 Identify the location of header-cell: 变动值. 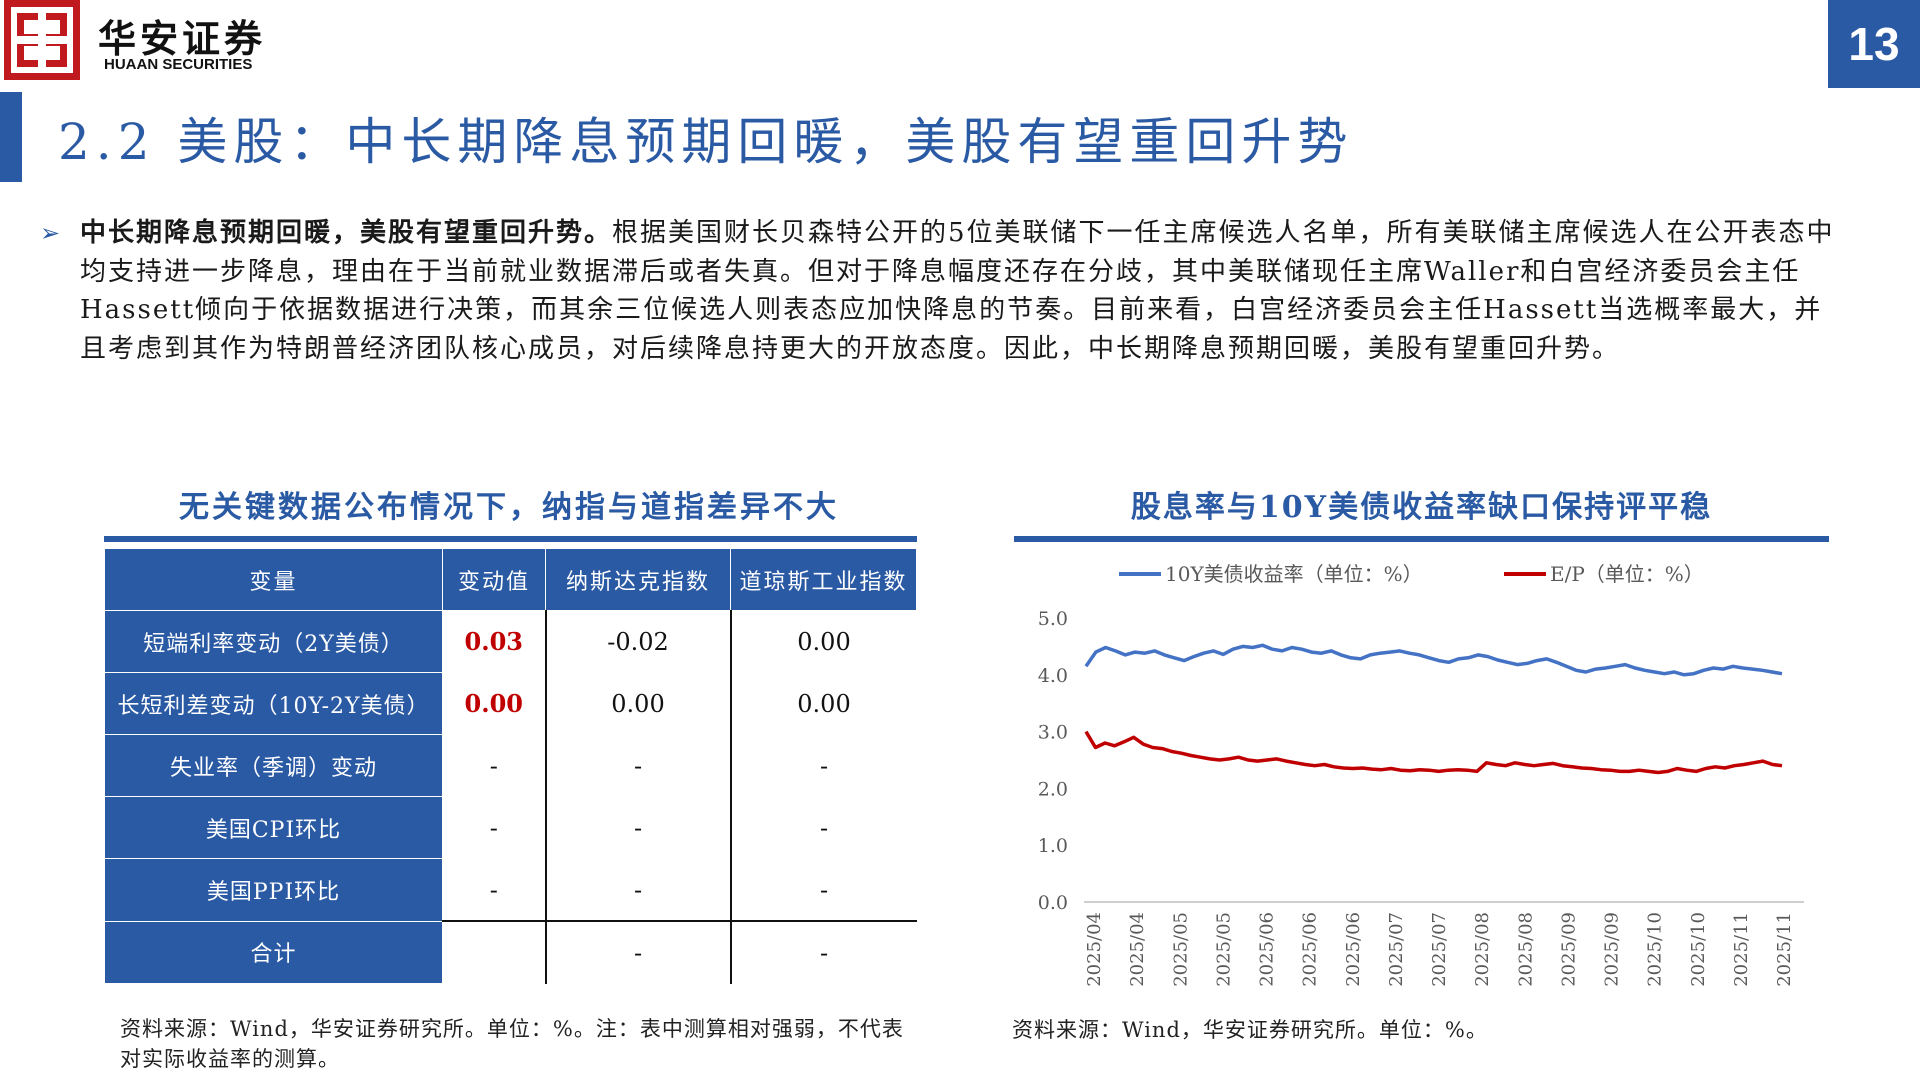
(494, 579).